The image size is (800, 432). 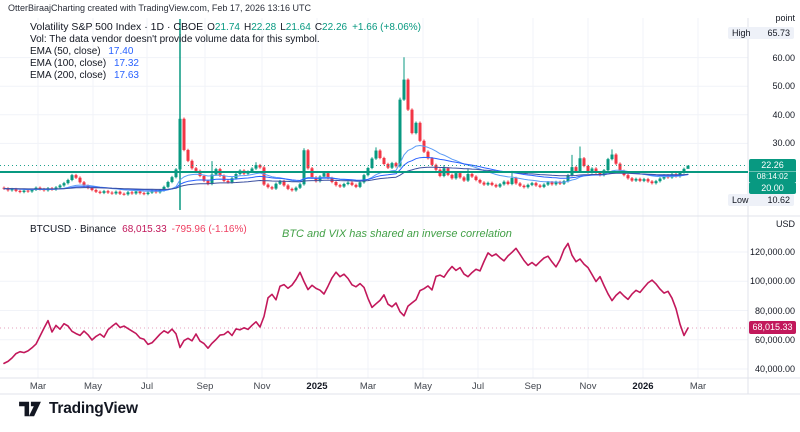 I want to click on time-axis-label: 2025, so click(x=317, y=386).